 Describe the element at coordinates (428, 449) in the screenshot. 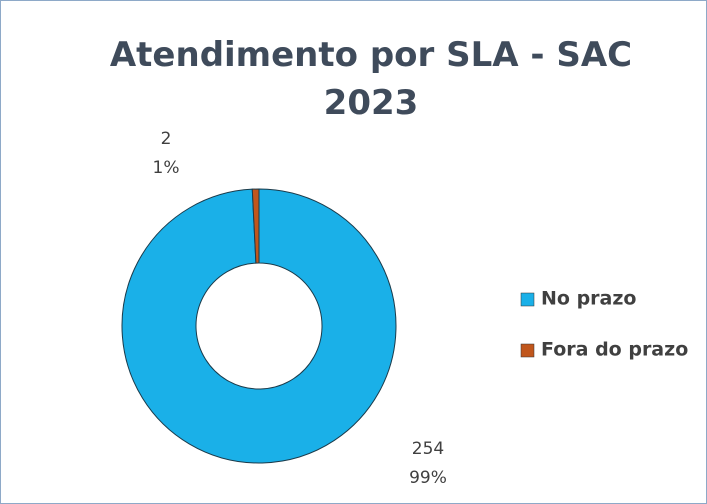

I see `data-label: 254` at that location.